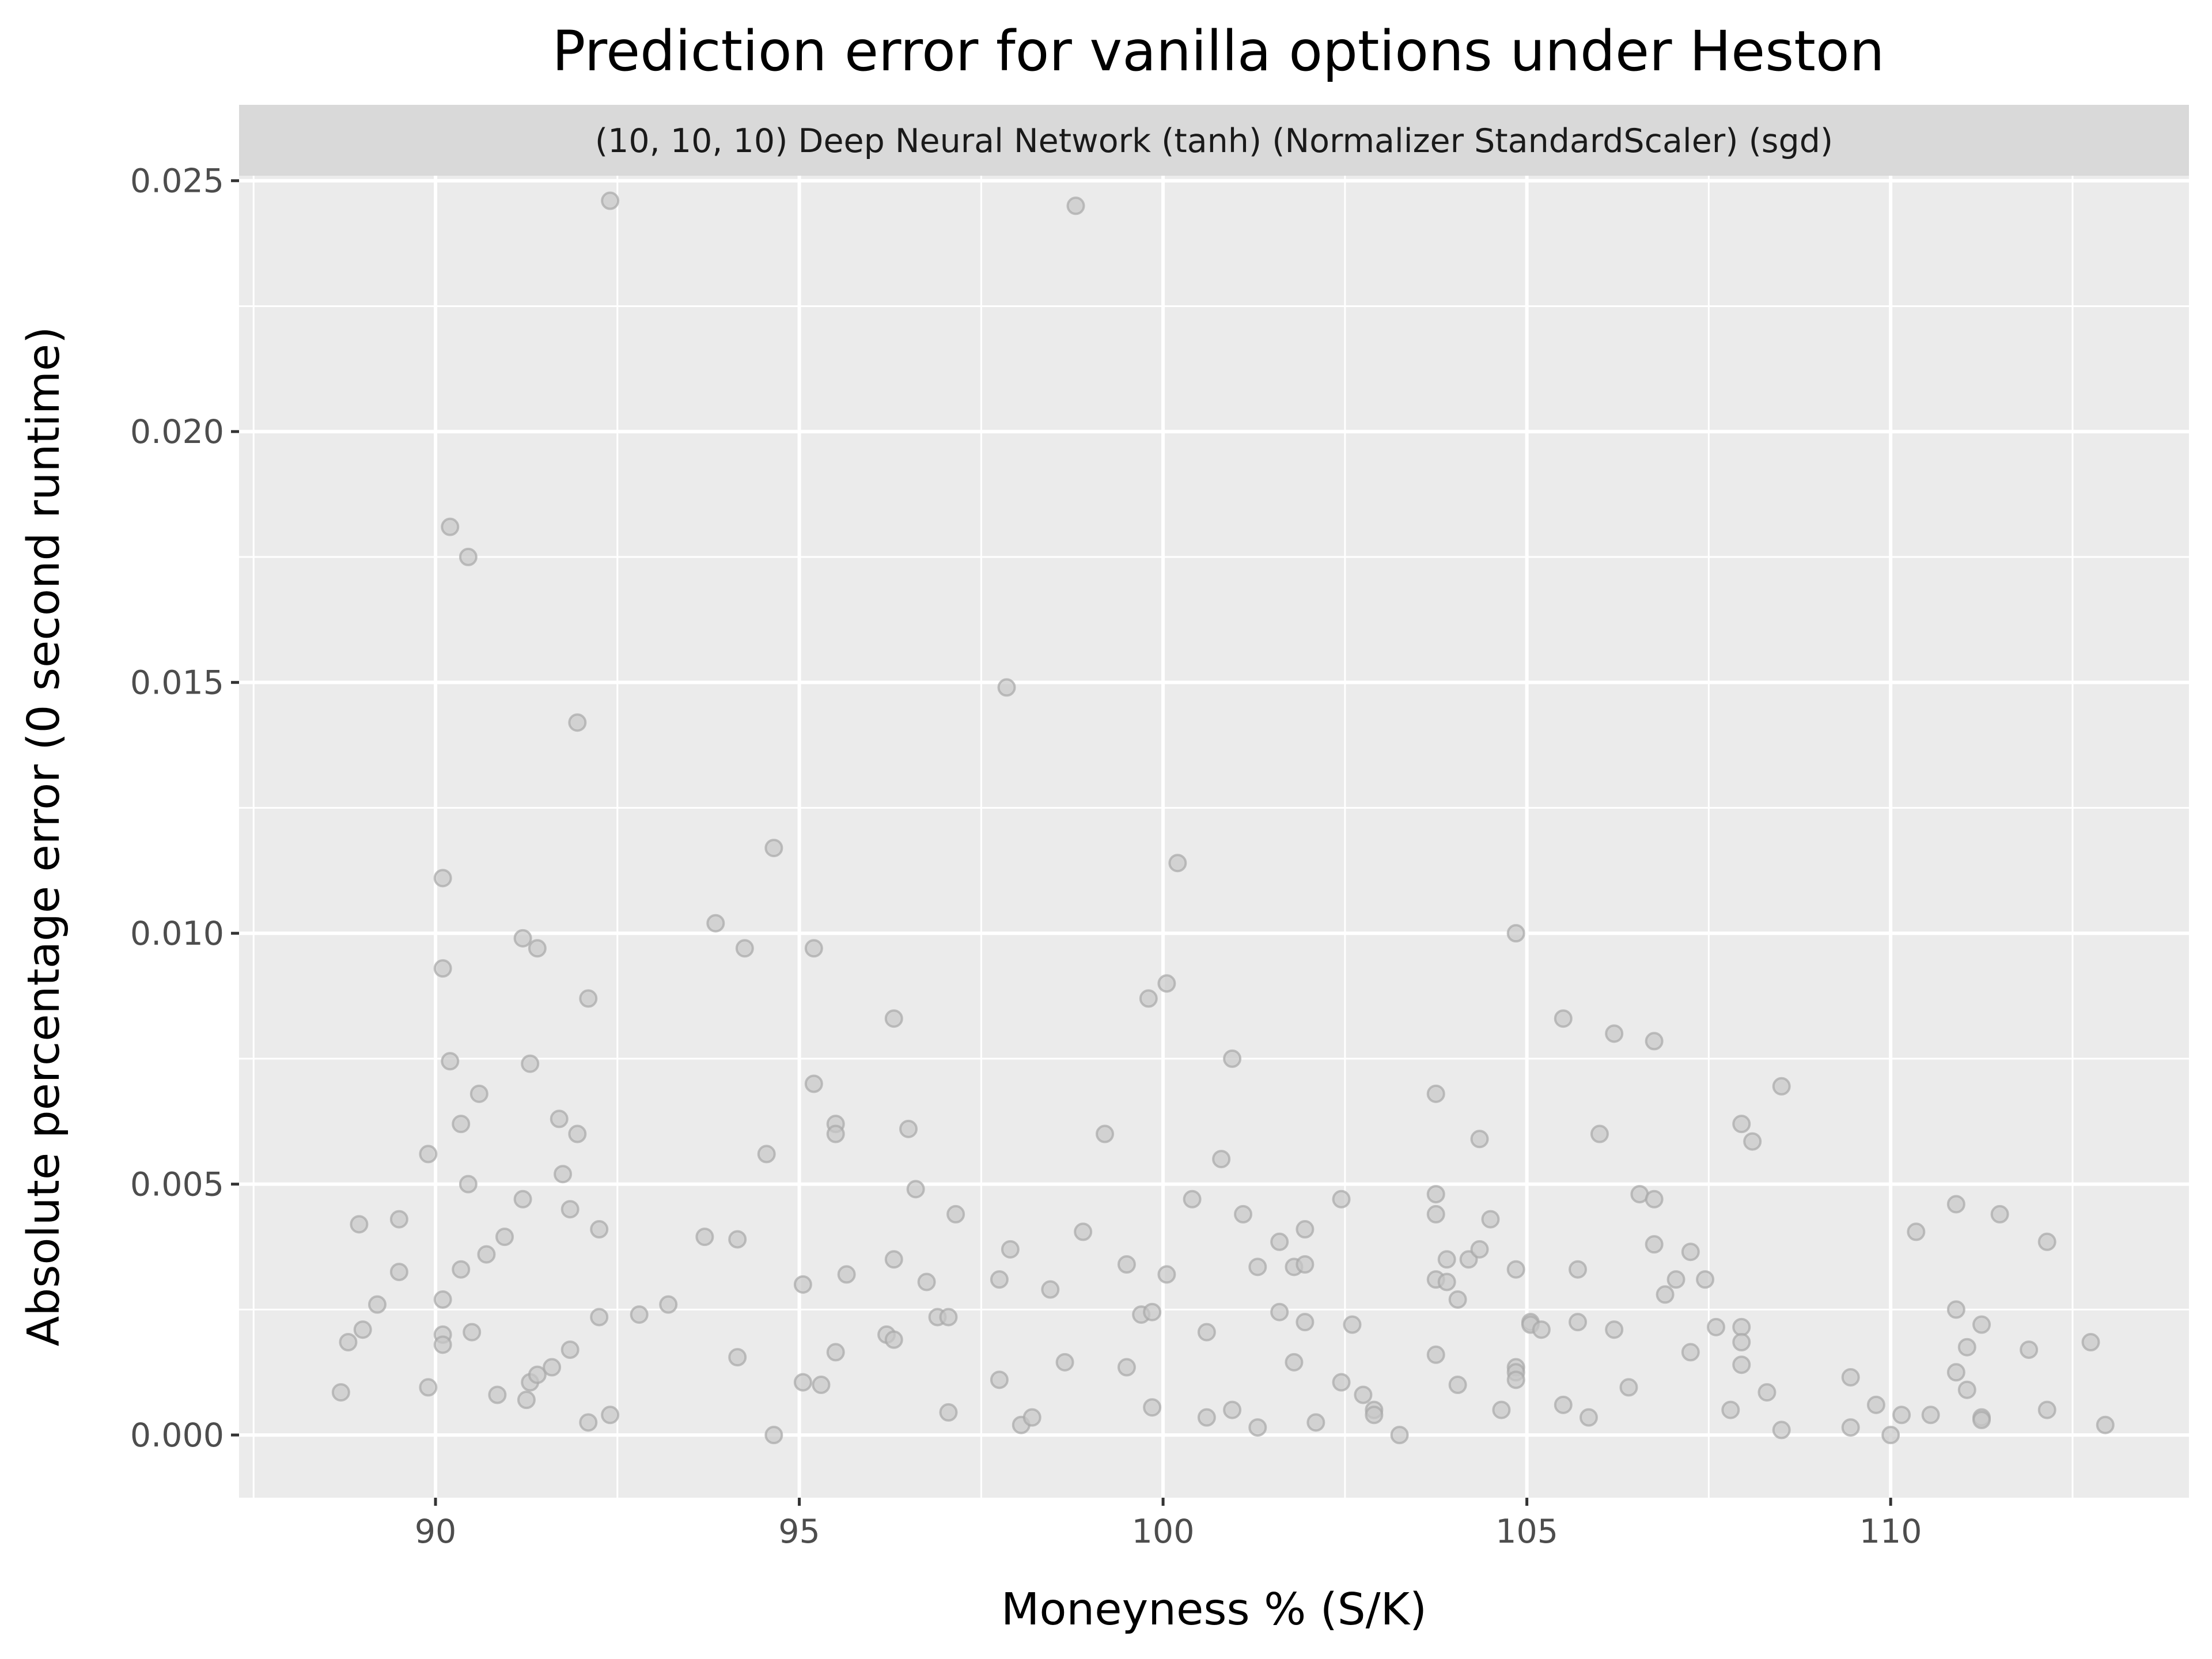  What do you see at coordinates (177, 432) in the screenshot?
I see `y-tick-label: 0.020` at bounding box center [177, 432].